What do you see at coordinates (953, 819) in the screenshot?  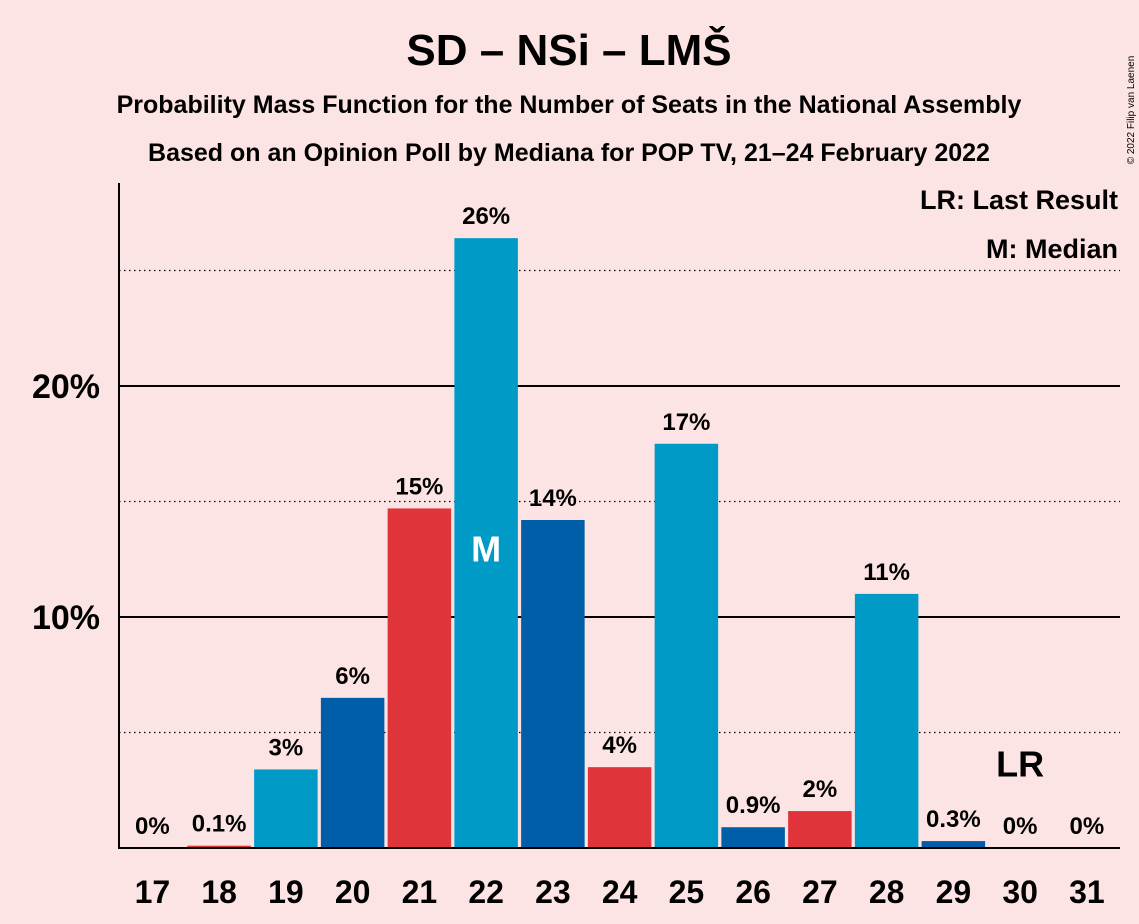 I see `data-label-29: 0.3%` at bounding box center [953, 819].